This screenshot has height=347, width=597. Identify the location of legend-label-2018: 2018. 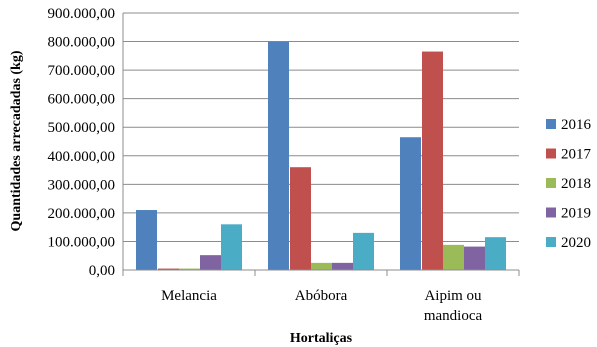
(576, 184).